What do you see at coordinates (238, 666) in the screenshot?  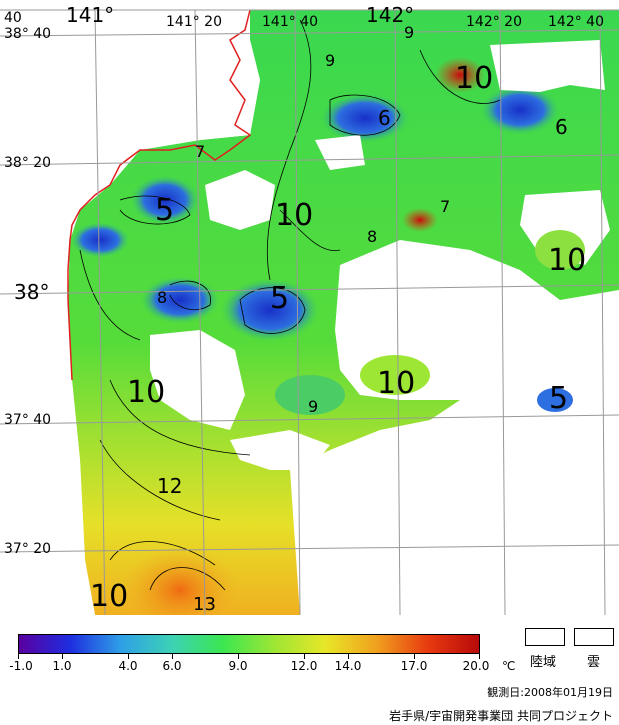 I see `colorbar-tick-label: 9.0` at bounding box center [238, 666].